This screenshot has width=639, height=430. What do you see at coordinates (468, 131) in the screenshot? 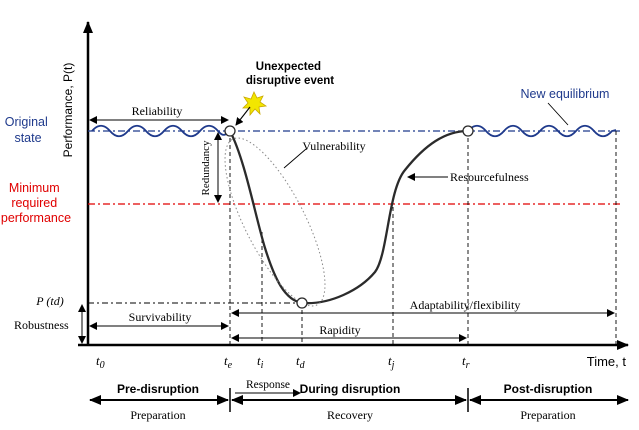
I see `recovery-point` at bounding box center [468, 131].